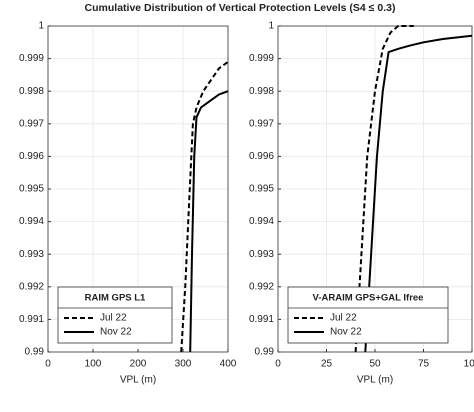 The image size is (474, 412). Describe the element at coordinates (375, 364) in the screenshot. I see `x-tick-label: 50` at that location.